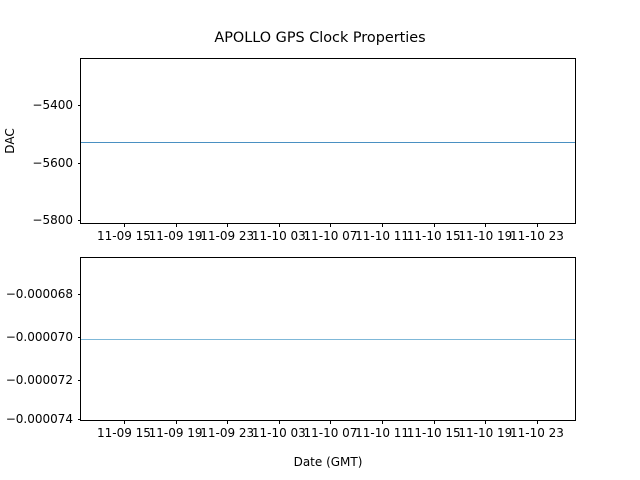 This screenshot has height=480, width=640. Describe the element at coordinates (382, 433) in the screenshot. I see `bottom-plot-xtick-label: 11-10 11` at that location.